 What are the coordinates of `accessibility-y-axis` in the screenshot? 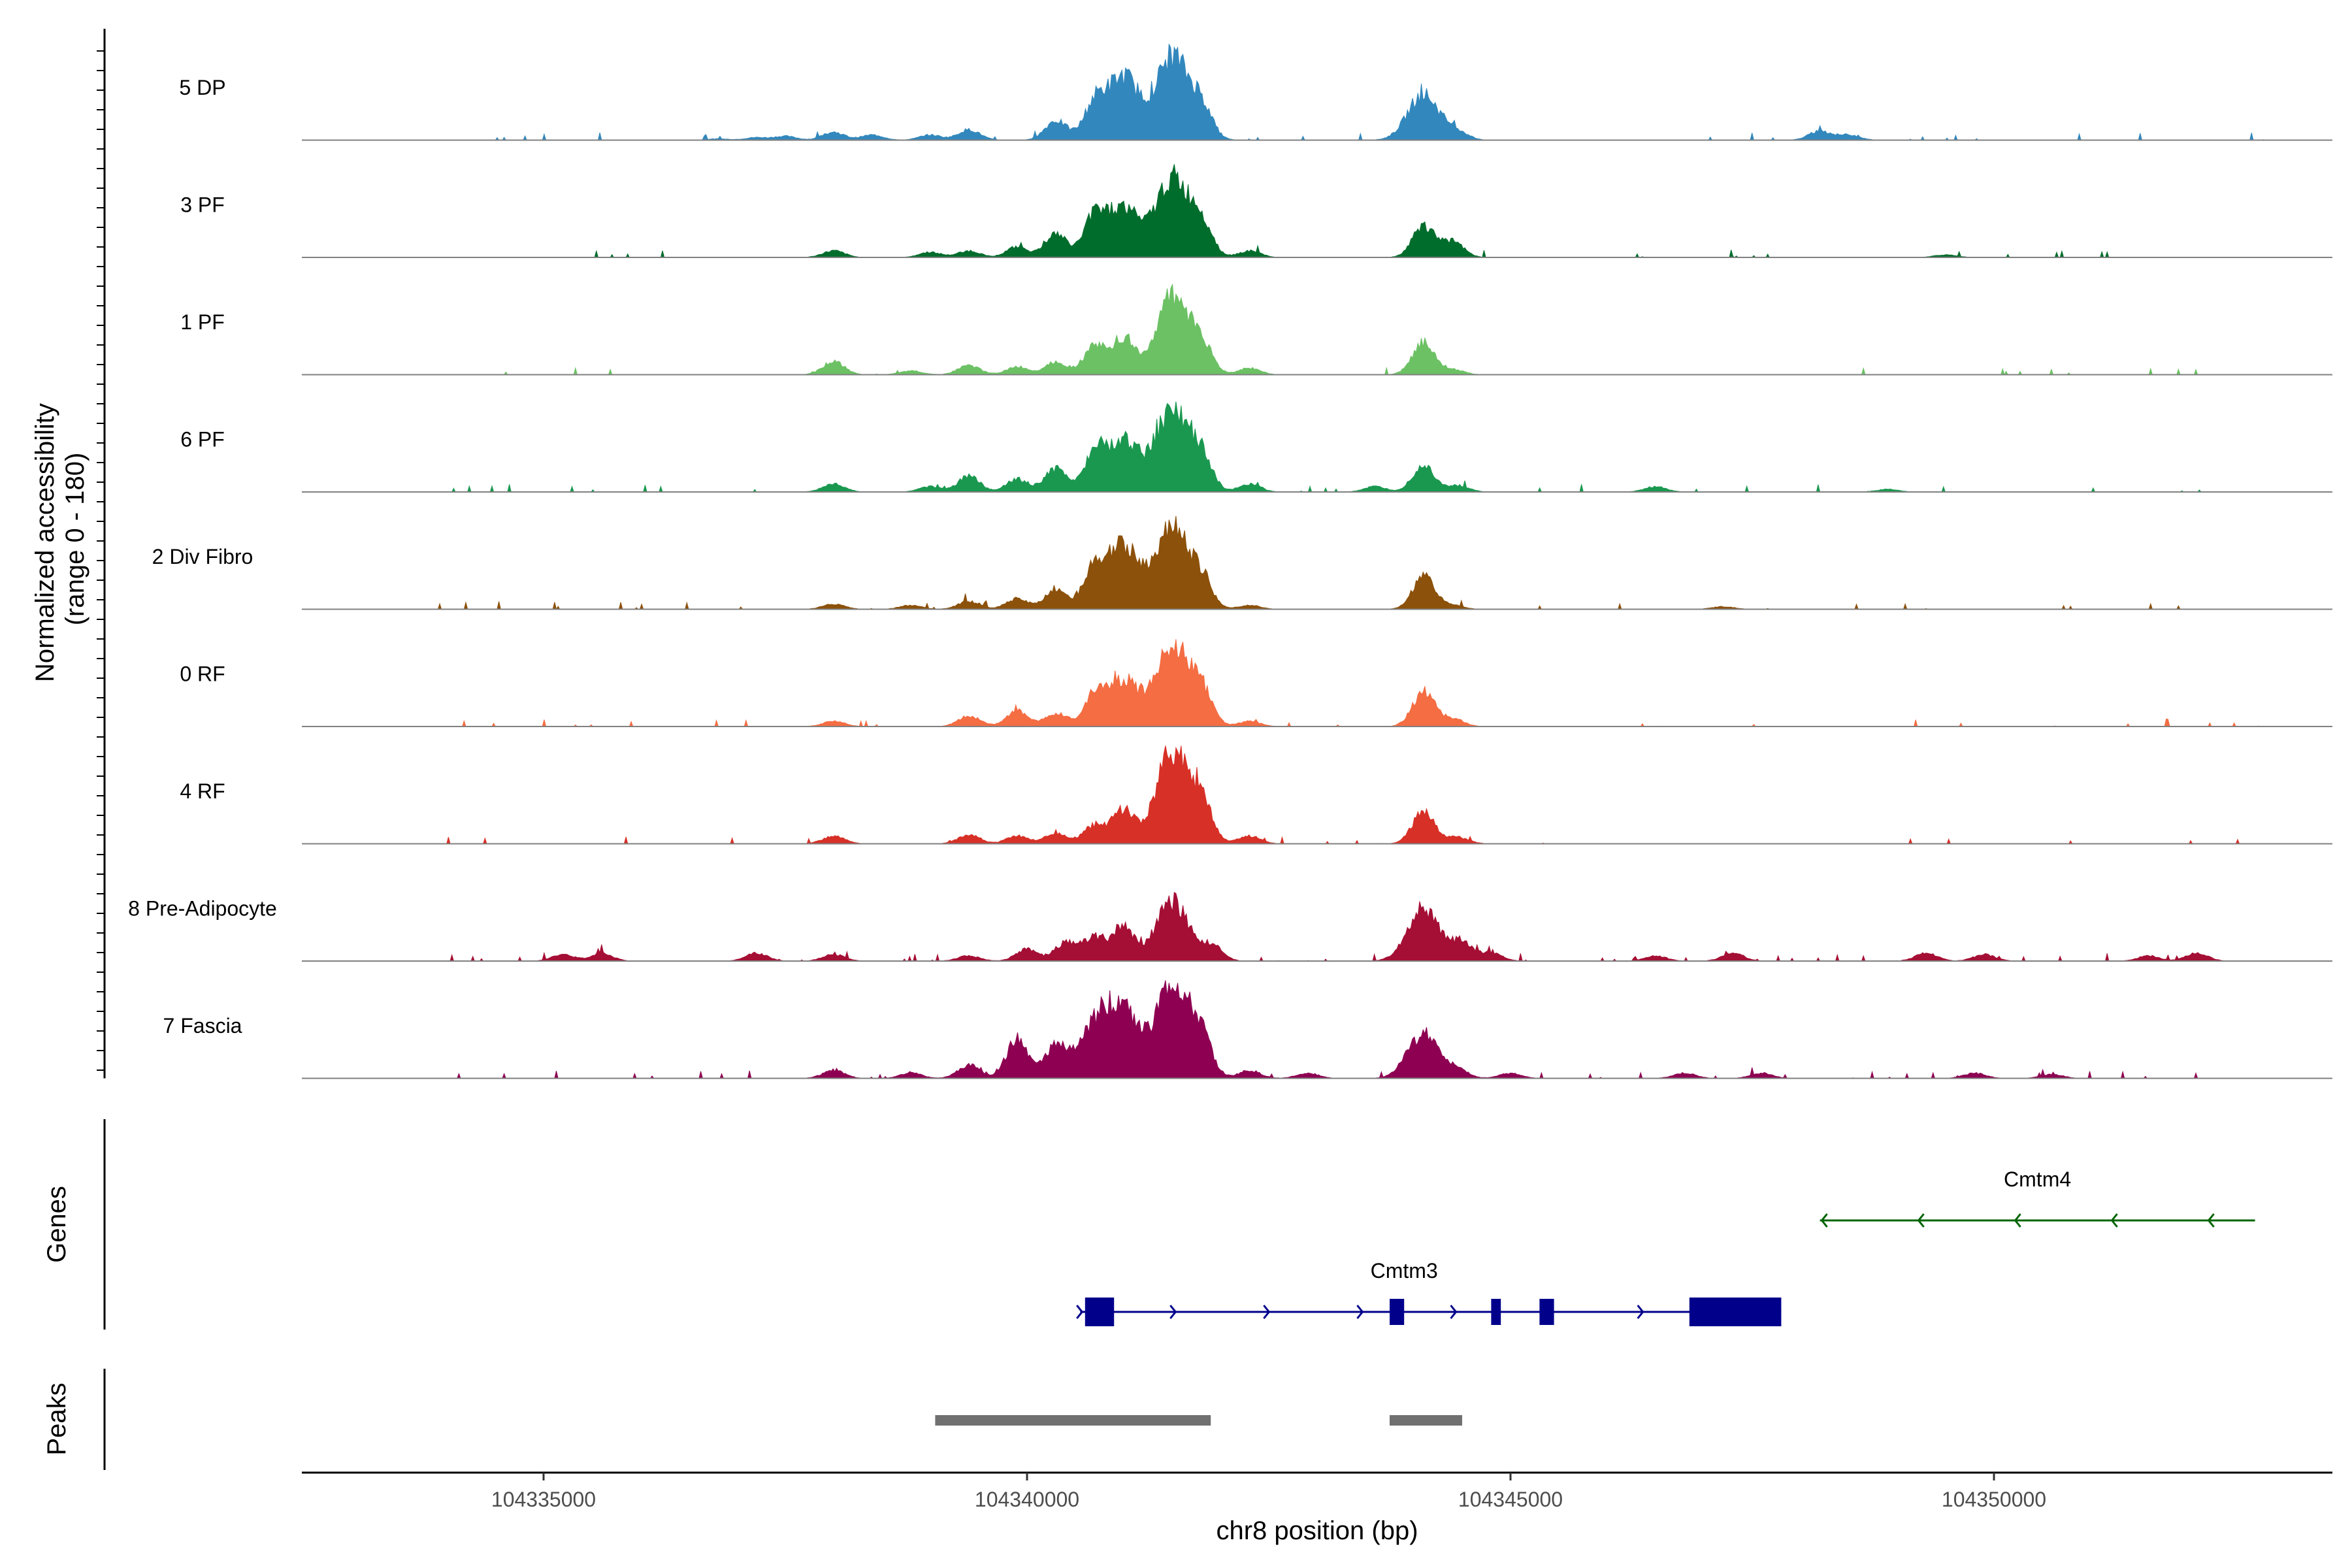 It's located at (101, 554).